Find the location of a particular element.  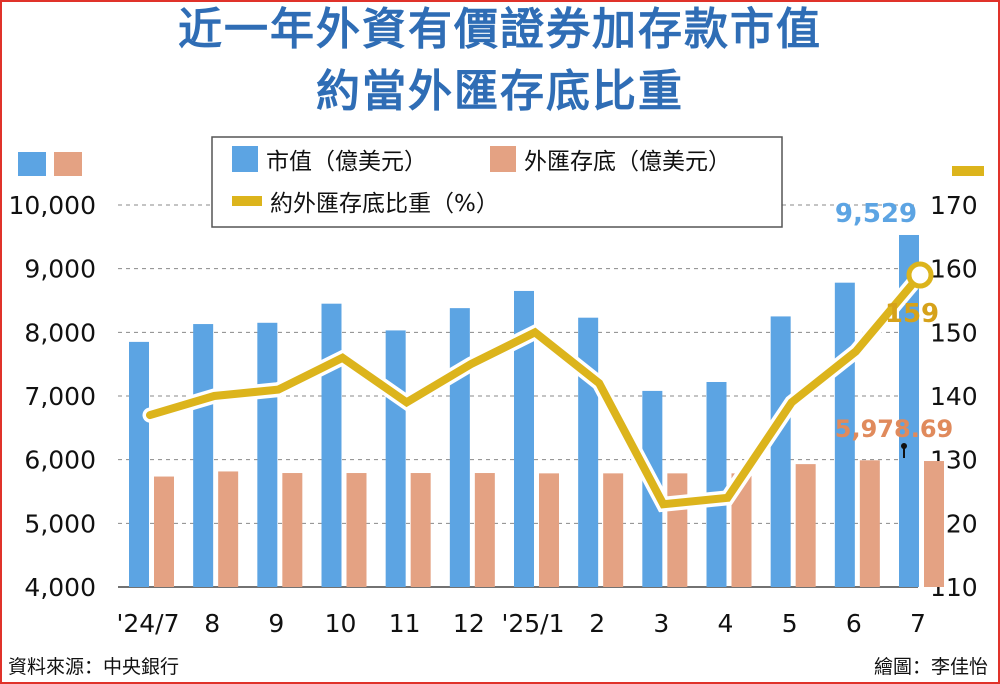

right-axis-tick-label: 140 is located at coordinates (954, 396).